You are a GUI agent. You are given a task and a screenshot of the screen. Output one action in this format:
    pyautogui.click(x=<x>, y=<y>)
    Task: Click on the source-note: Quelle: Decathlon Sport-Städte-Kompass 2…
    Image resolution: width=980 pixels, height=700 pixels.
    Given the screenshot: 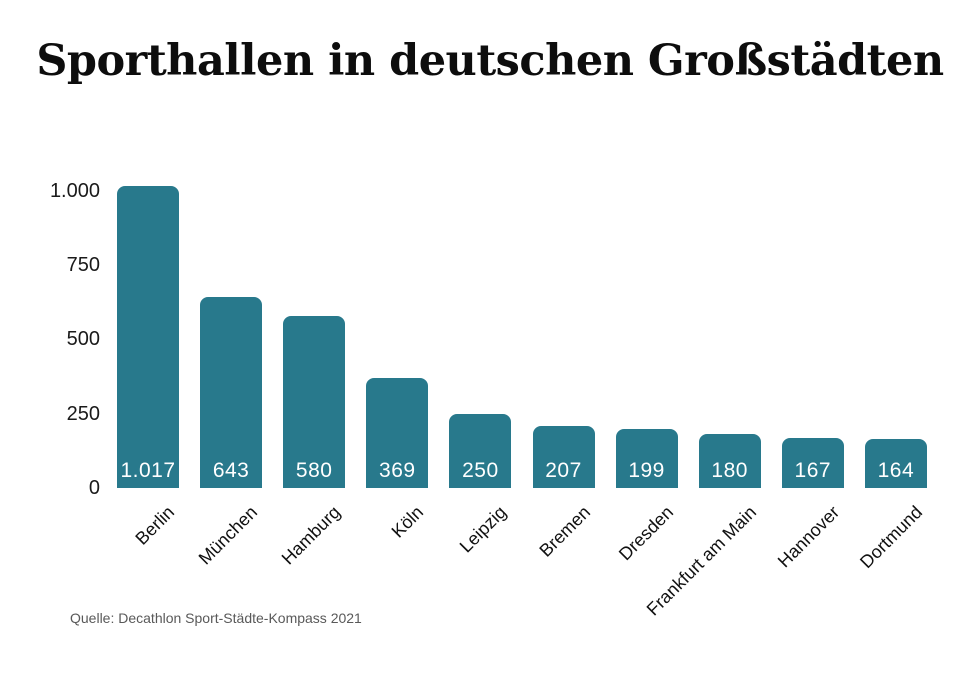 What is the action you would take?
    pyautogui.click(x=216, y=618)
    